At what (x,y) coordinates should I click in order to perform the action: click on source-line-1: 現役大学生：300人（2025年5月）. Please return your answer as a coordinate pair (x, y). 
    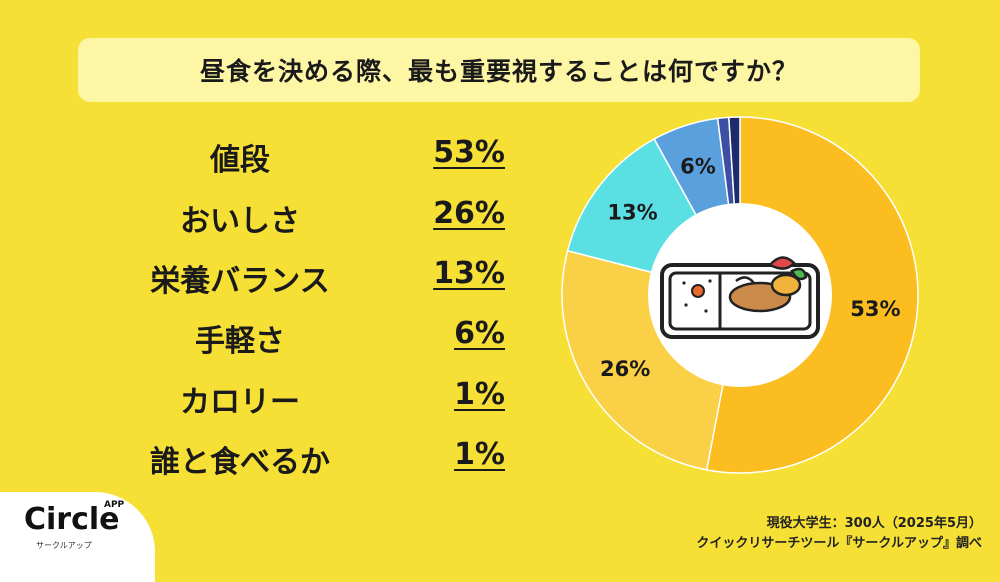
    Looking at the image, I should click on (874, 523).